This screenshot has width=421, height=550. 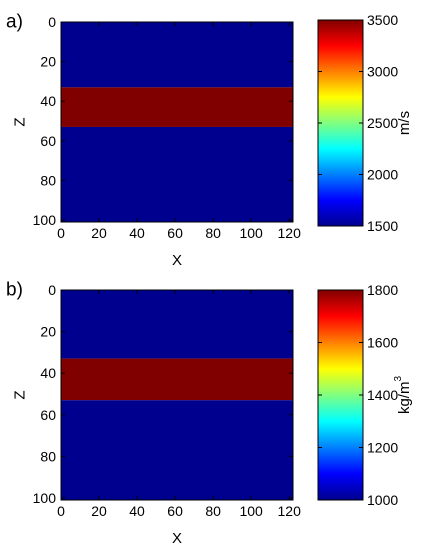 I want to click on colorbar-tick-label: 1600, so click(x=382, y=343).